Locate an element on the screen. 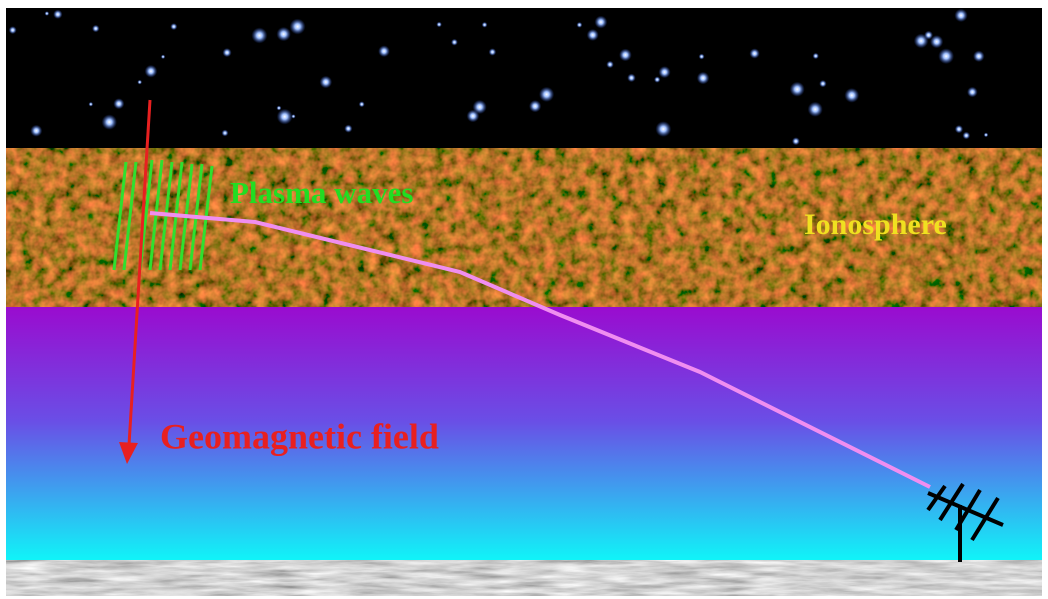 The height and width of the screenshot is (599, 1048). ionosphere-label: Ionosphere is located at coordinates (875, 224).